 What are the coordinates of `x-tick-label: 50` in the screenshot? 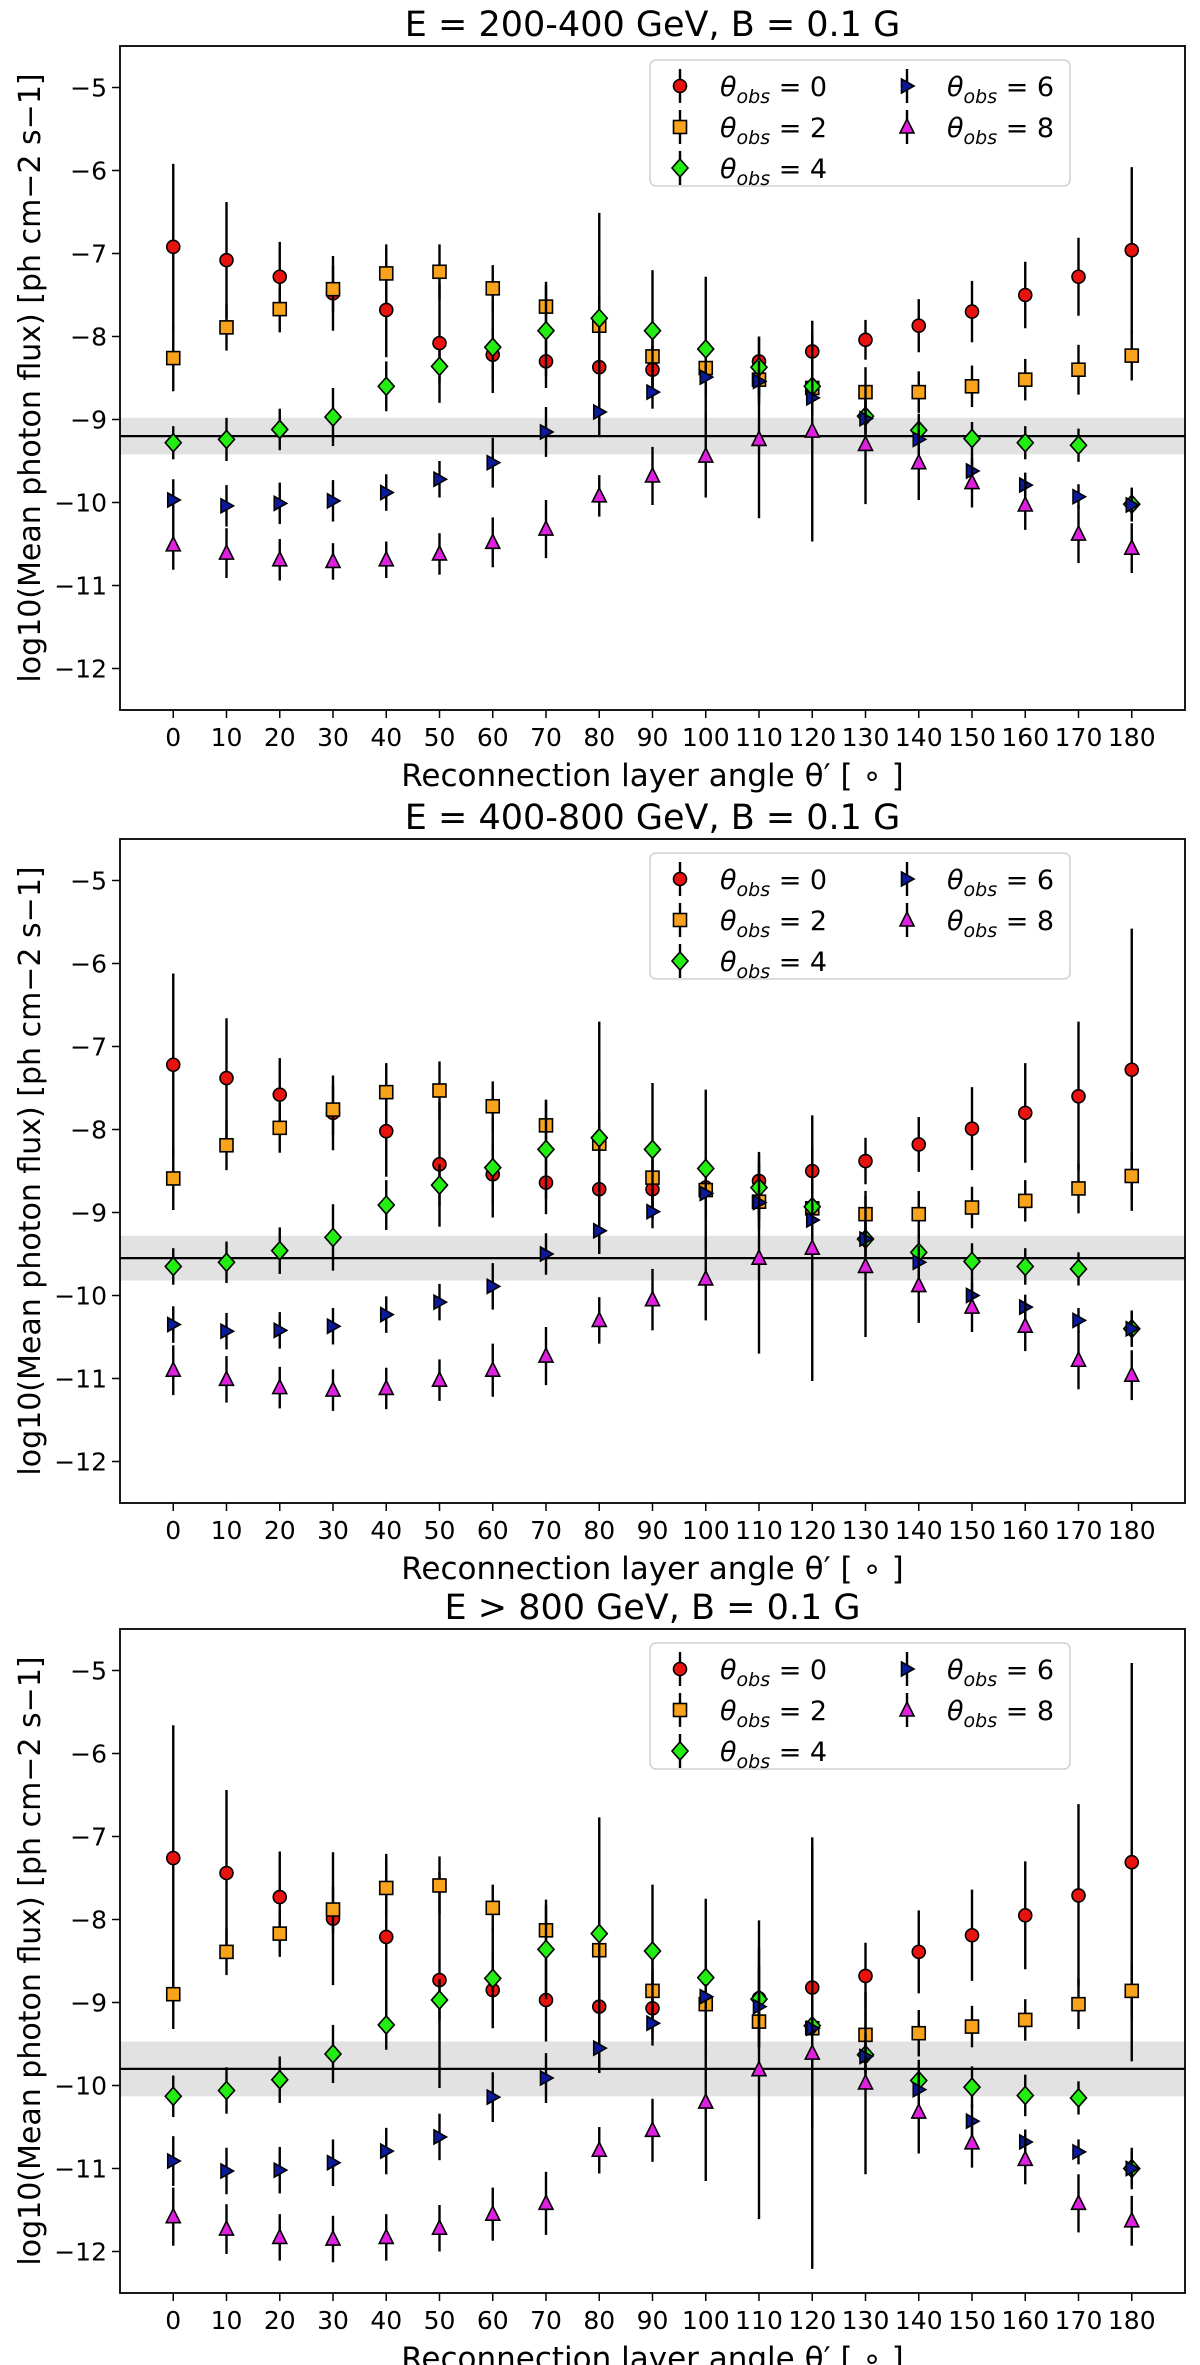 It's located at (440, 2320).